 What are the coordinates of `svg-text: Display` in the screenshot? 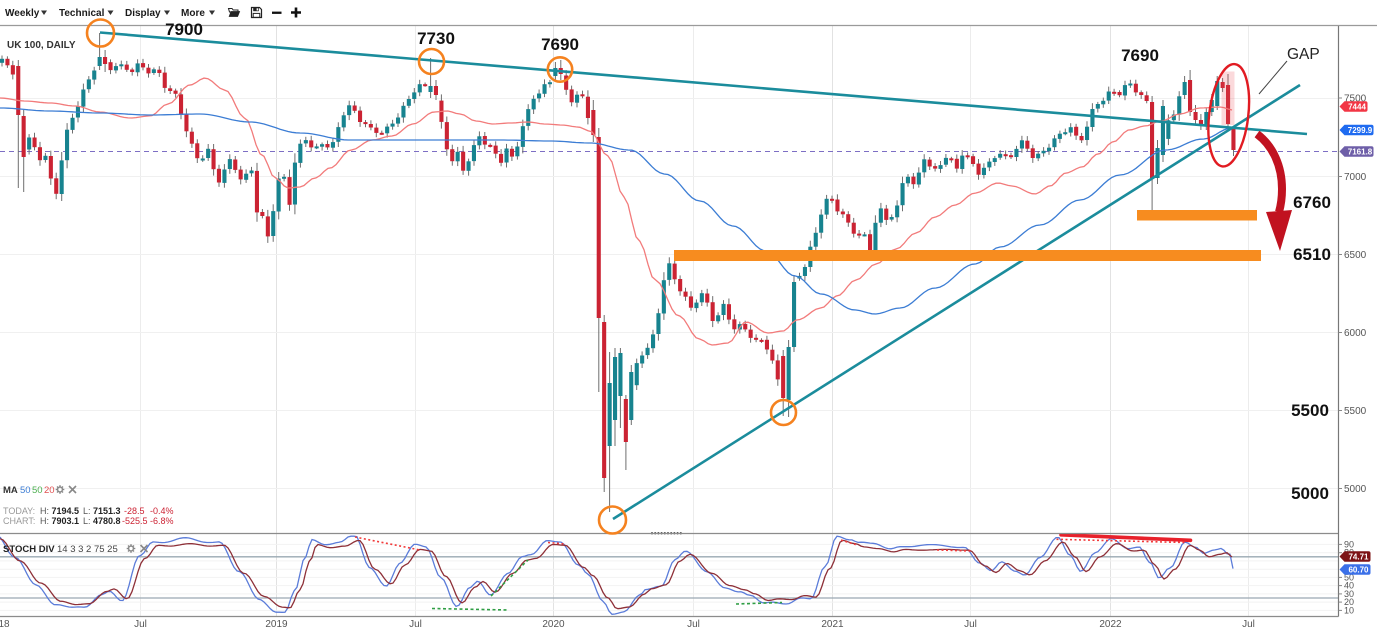 It's located at (143, 13).